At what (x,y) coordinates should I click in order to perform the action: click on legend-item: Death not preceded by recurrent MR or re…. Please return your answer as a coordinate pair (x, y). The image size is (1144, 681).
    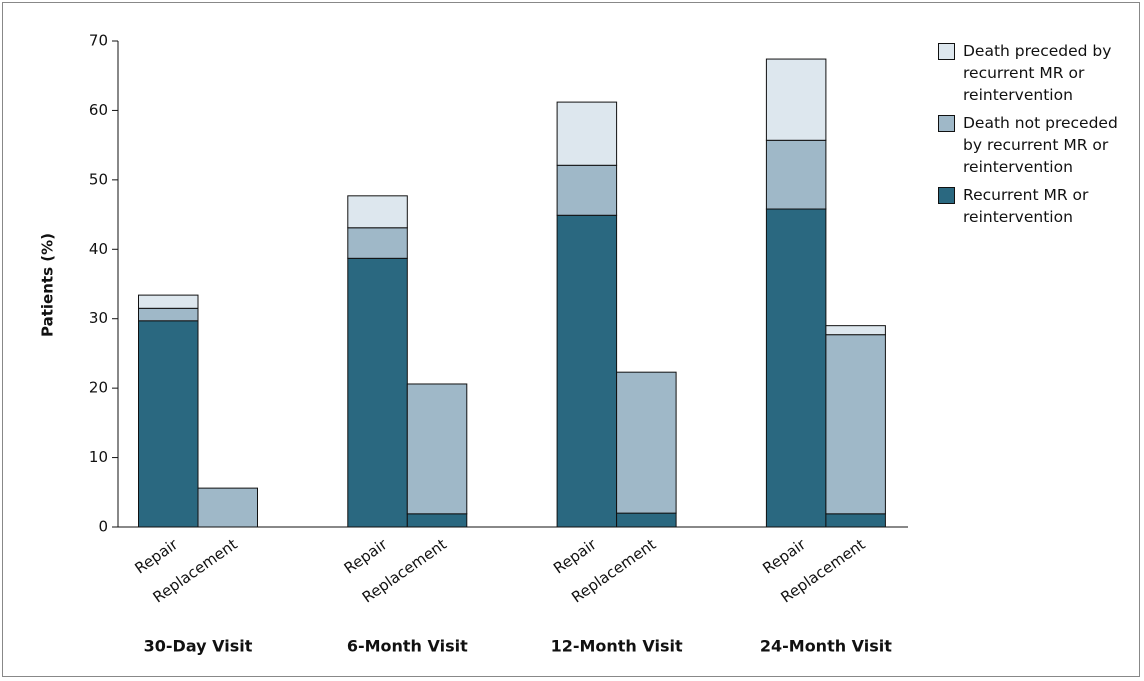
    Looking at the image, I should click on (1038, 145).